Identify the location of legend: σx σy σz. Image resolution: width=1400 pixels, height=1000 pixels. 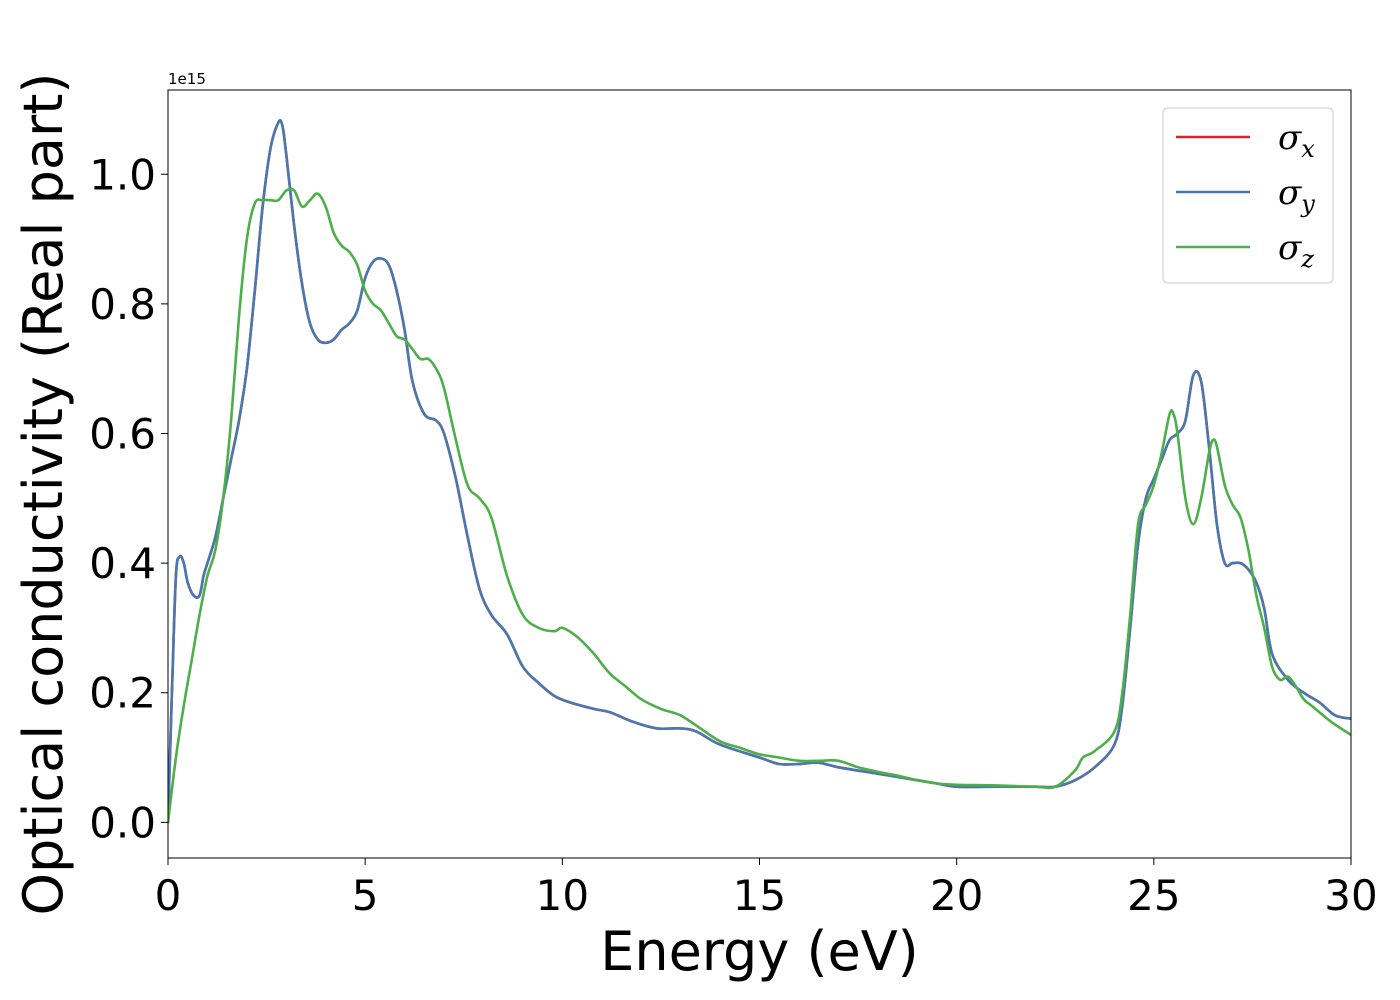
(1248, 195).